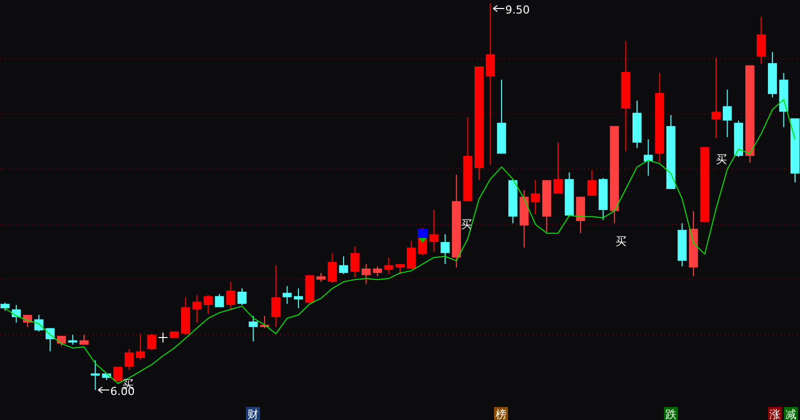 This screenshot has height=420, width=800. Describe the element at coordinates (671, 414) in the screenshot. I see `text: 跌` at that location.